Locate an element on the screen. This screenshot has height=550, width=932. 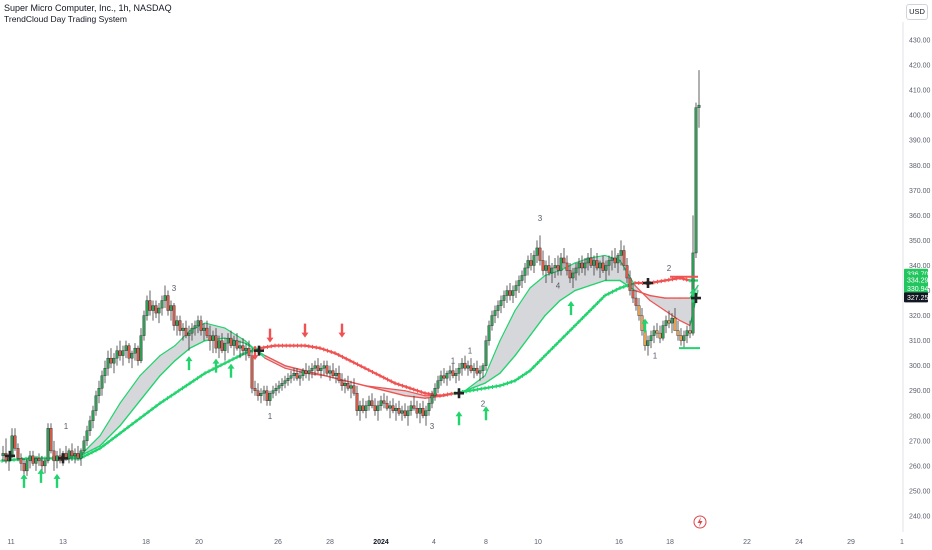
y-tick-label: 340.00 is located at coordinates (920, 266).